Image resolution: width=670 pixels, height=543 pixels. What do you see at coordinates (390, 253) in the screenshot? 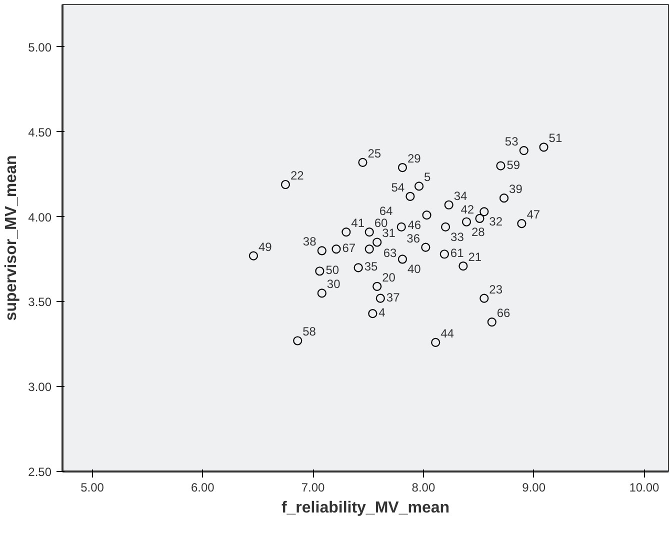
I see `annotation: 63` at bounding box center [390, 253].